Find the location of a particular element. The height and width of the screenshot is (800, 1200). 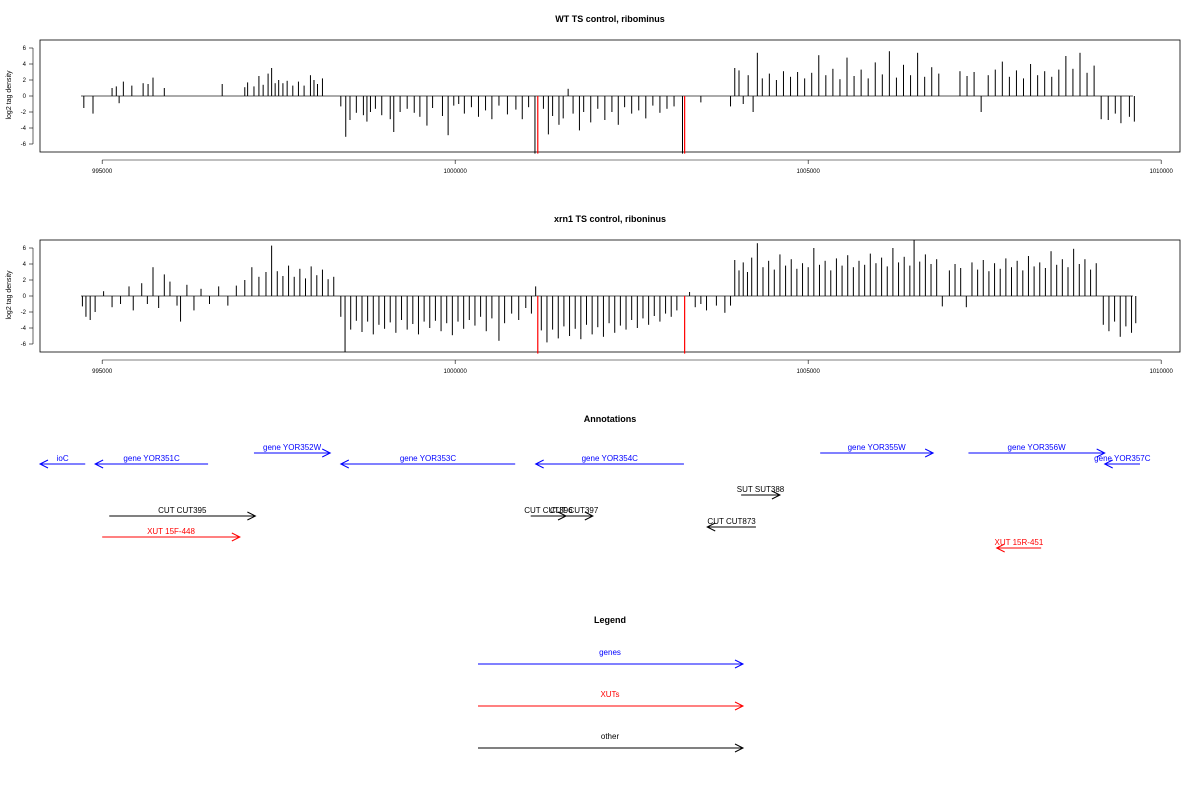

wt-y-axis-label: log2 tag density is located at coordinates (9, 95).